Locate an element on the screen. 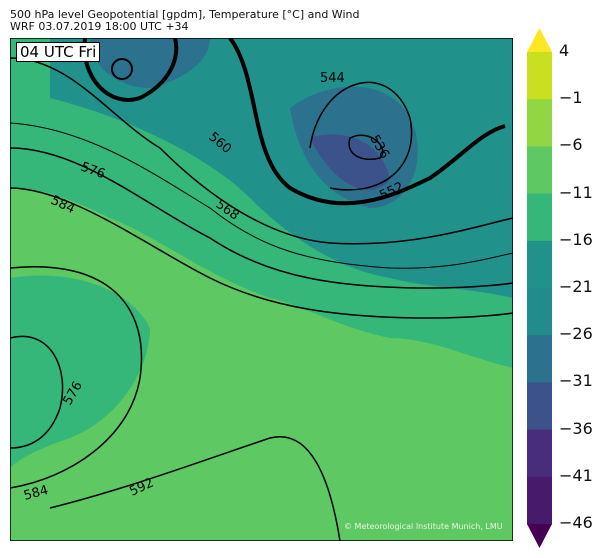  colorbar-extend-top is located at coordinates (539, 40).